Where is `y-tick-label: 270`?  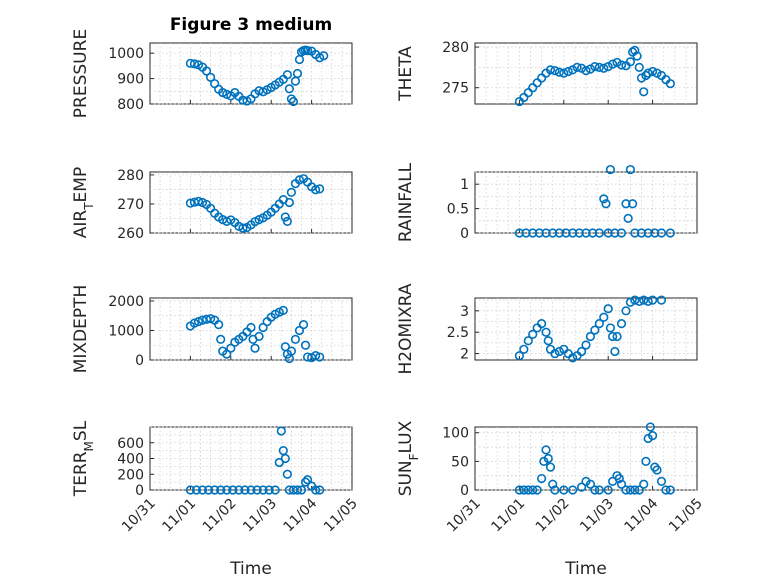 y-tick-label: 270 is located at coordinates (130, 205).